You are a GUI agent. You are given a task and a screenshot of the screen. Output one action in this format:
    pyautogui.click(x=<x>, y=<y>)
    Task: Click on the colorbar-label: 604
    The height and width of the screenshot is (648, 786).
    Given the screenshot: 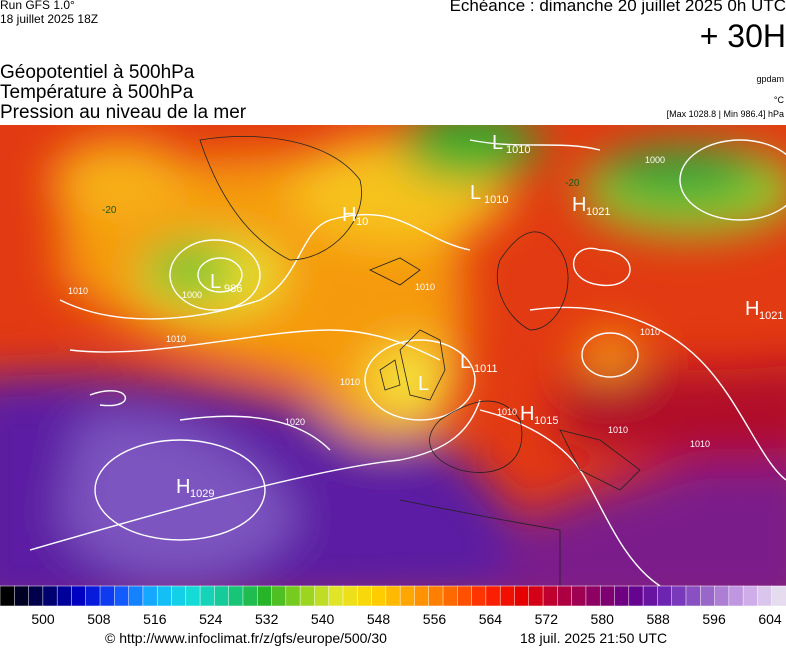 What is the action you would take?
    pyautogui.click(x=770, y=619)
    